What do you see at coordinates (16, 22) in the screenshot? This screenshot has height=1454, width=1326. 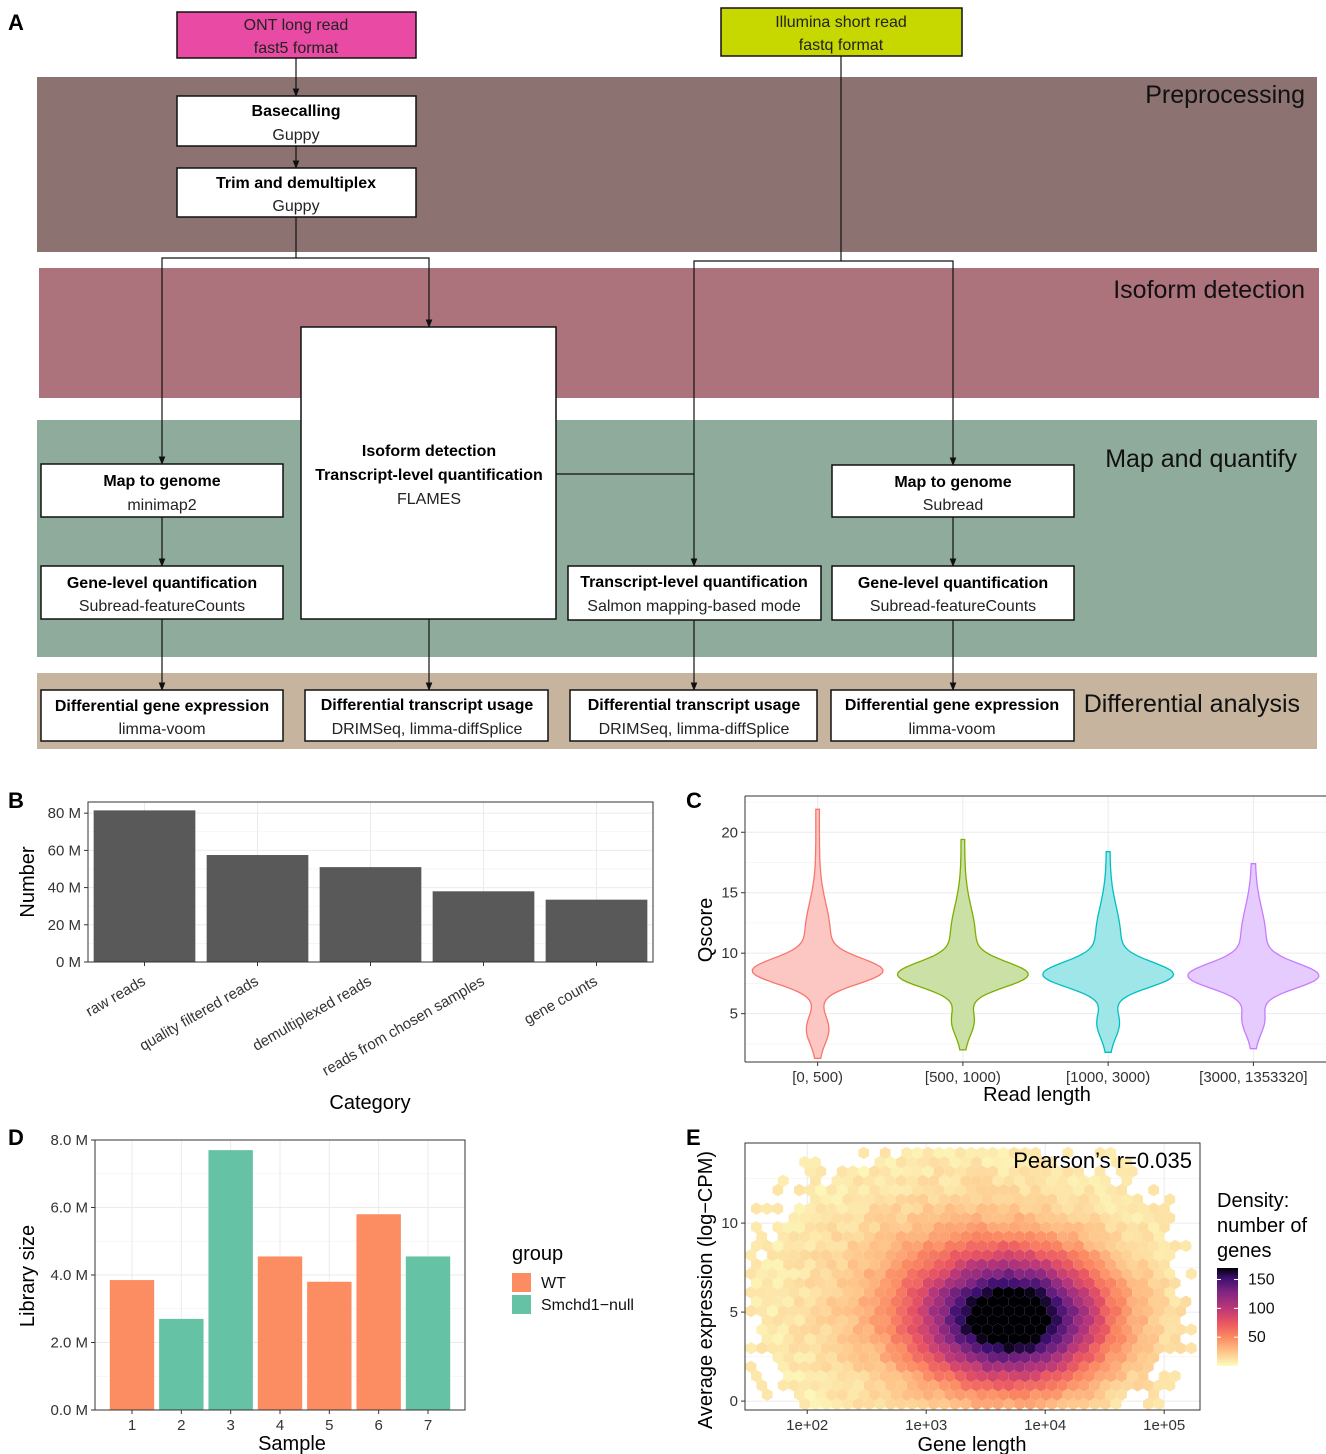 I see `panel-a-label: A` at bounding box center [16, 22].